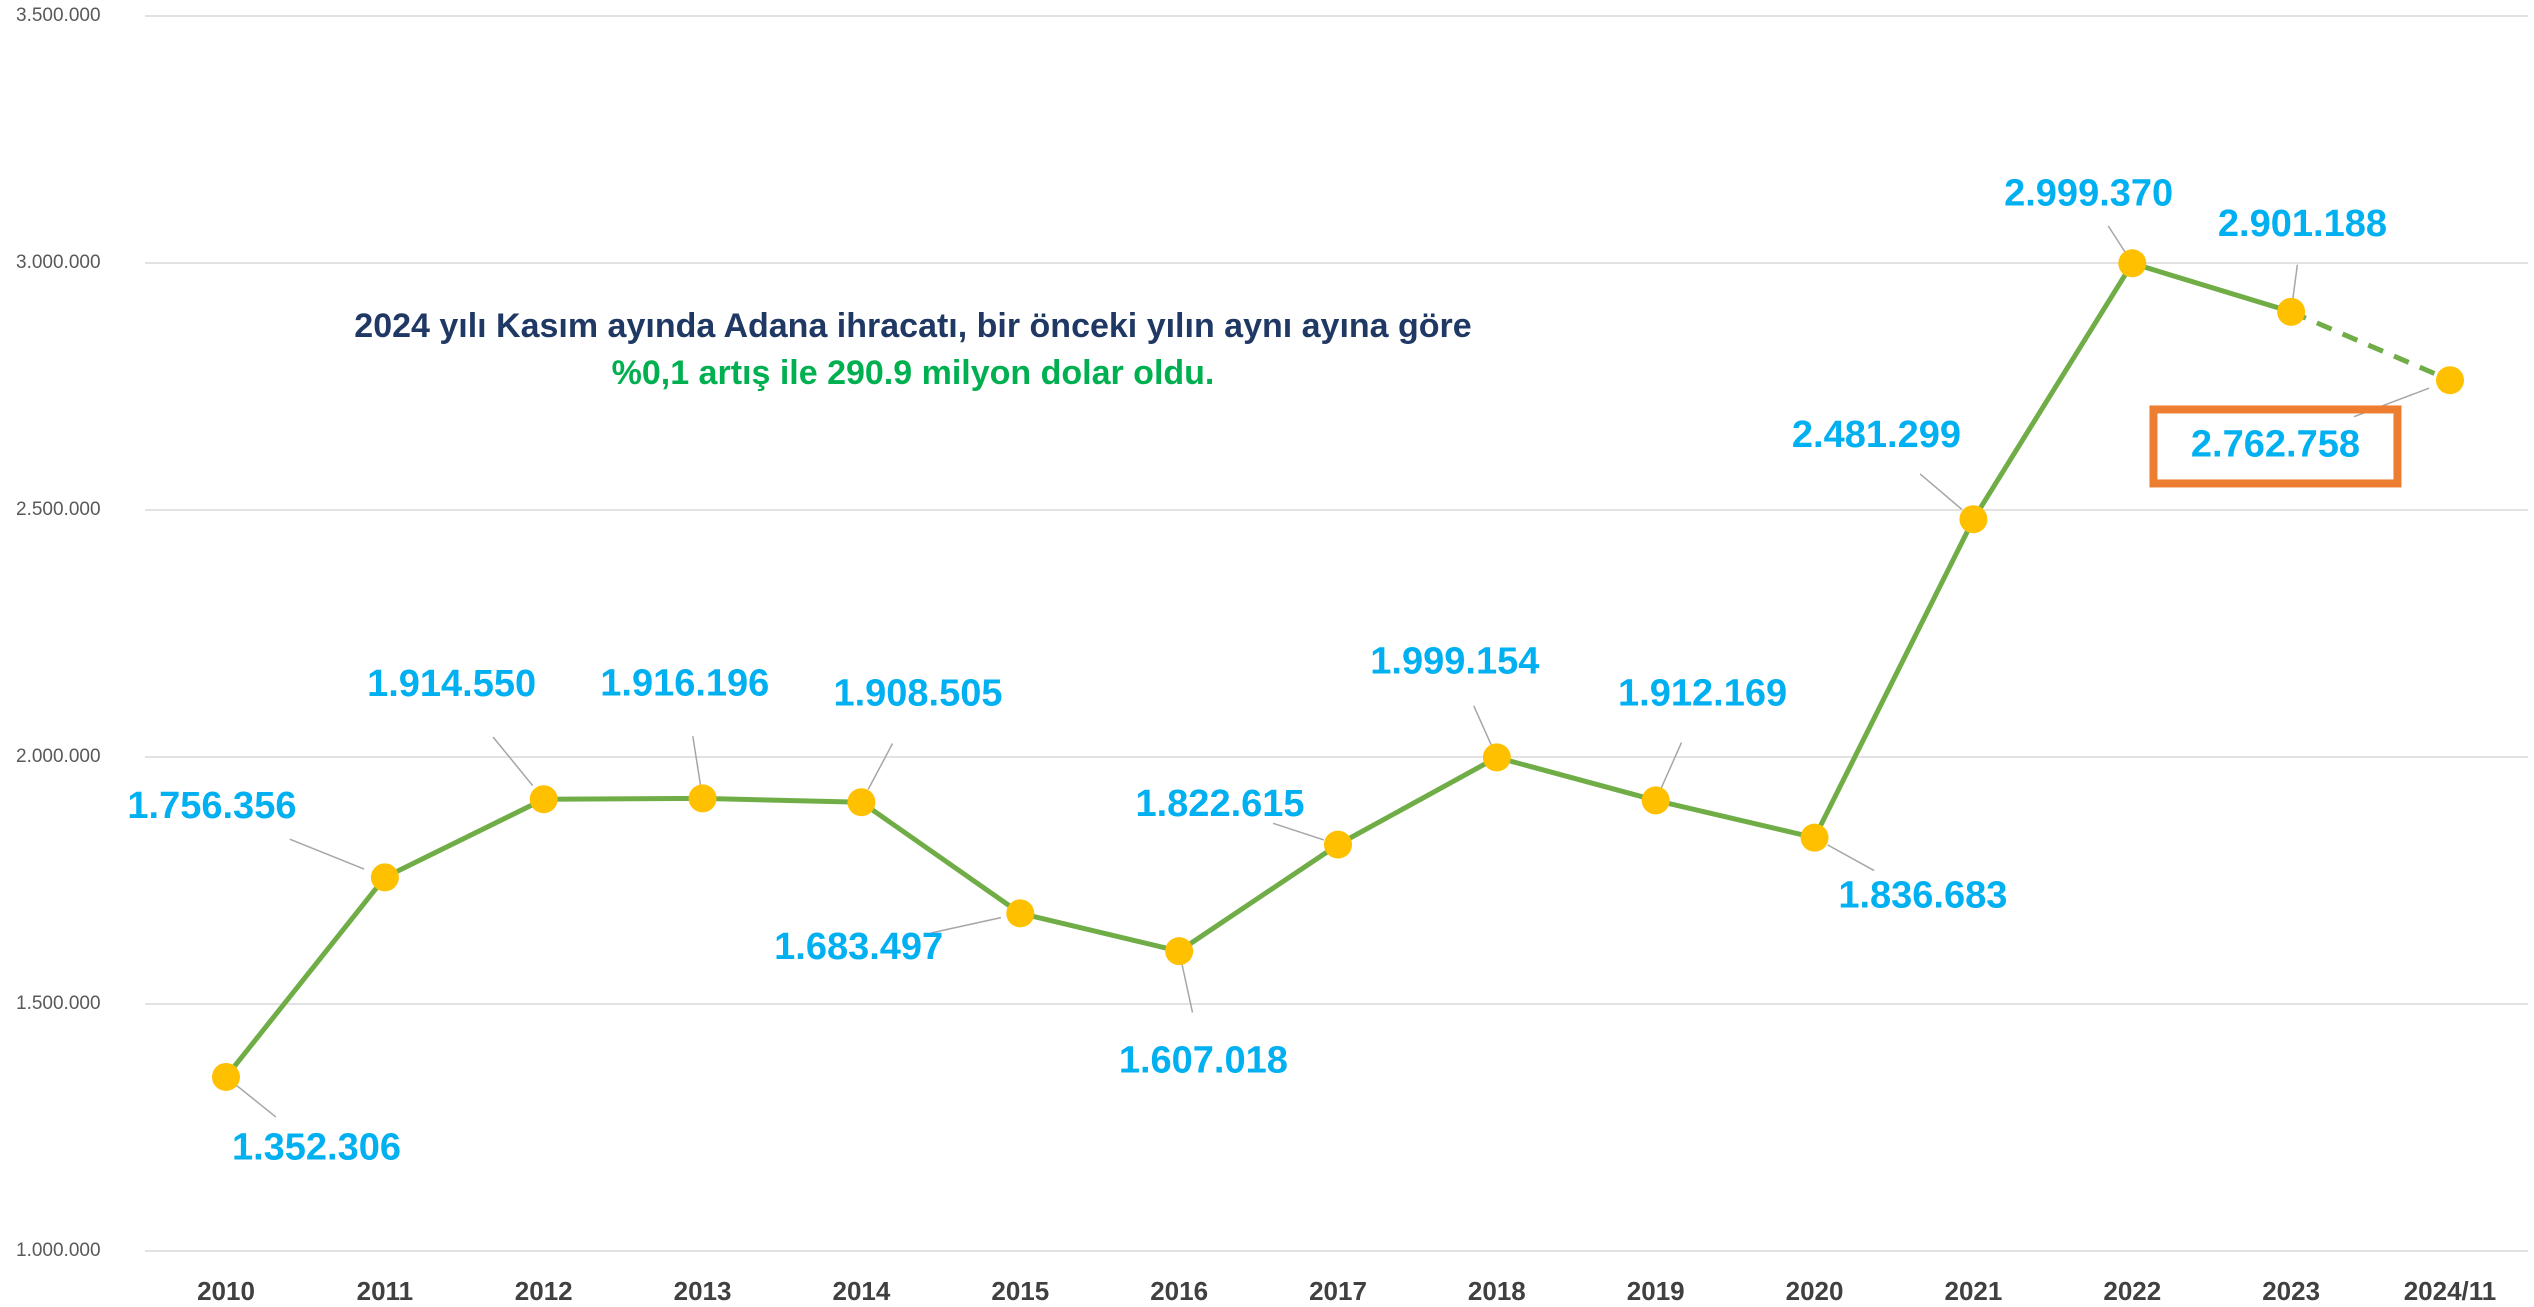 The image size is (2534, 1307). I want to click on x-tick-label: 2024/11, so click(2450, 1291).